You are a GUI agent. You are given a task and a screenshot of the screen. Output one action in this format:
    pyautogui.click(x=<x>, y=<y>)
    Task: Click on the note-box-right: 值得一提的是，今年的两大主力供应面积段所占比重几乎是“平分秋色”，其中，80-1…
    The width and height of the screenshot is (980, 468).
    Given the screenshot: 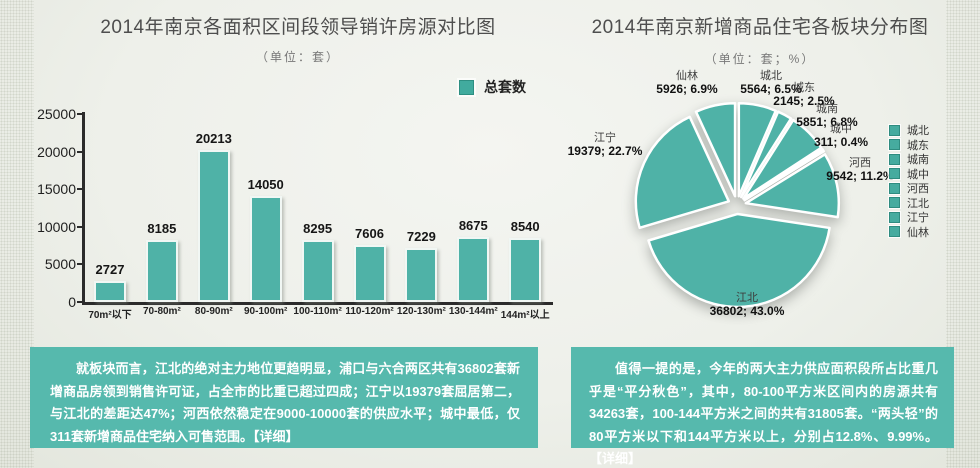 What is the action you would take?
    pyautogui.click(x=762, y=406)
    